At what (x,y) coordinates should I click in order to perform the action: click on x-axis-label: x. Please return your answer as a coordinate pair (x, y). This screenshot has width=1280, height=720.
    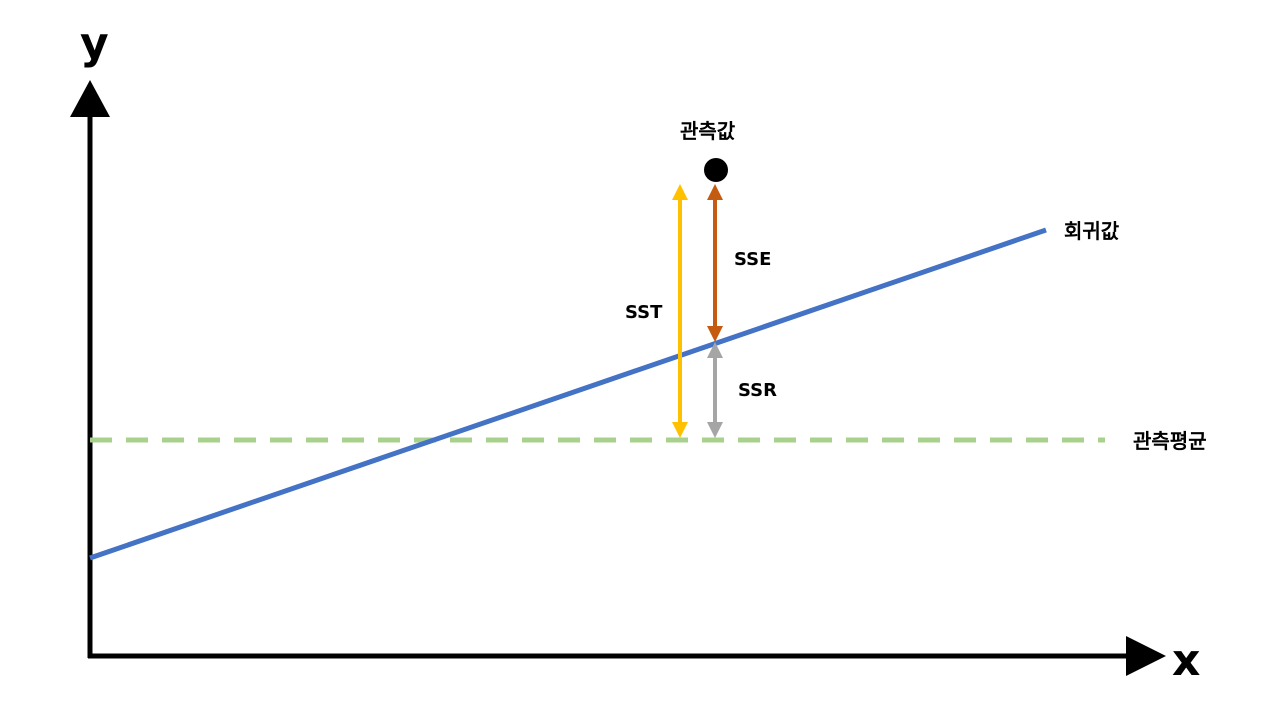
    Looking at the image, I should click on (1186, 660).